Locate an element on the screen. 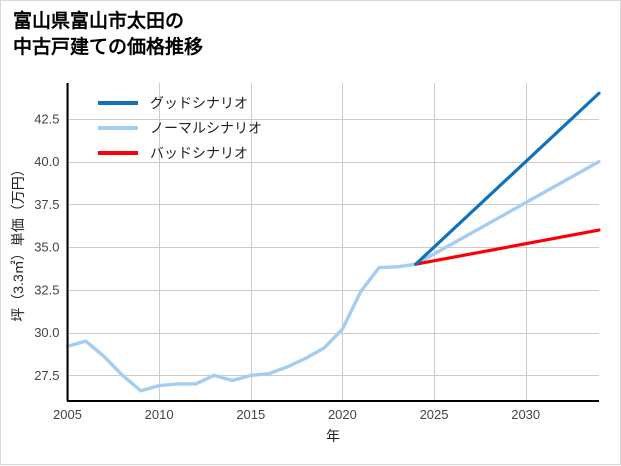 The height and width of the screenshot is (466, 621). x-tick-label: 2010 is located at coordinates (159, 414).